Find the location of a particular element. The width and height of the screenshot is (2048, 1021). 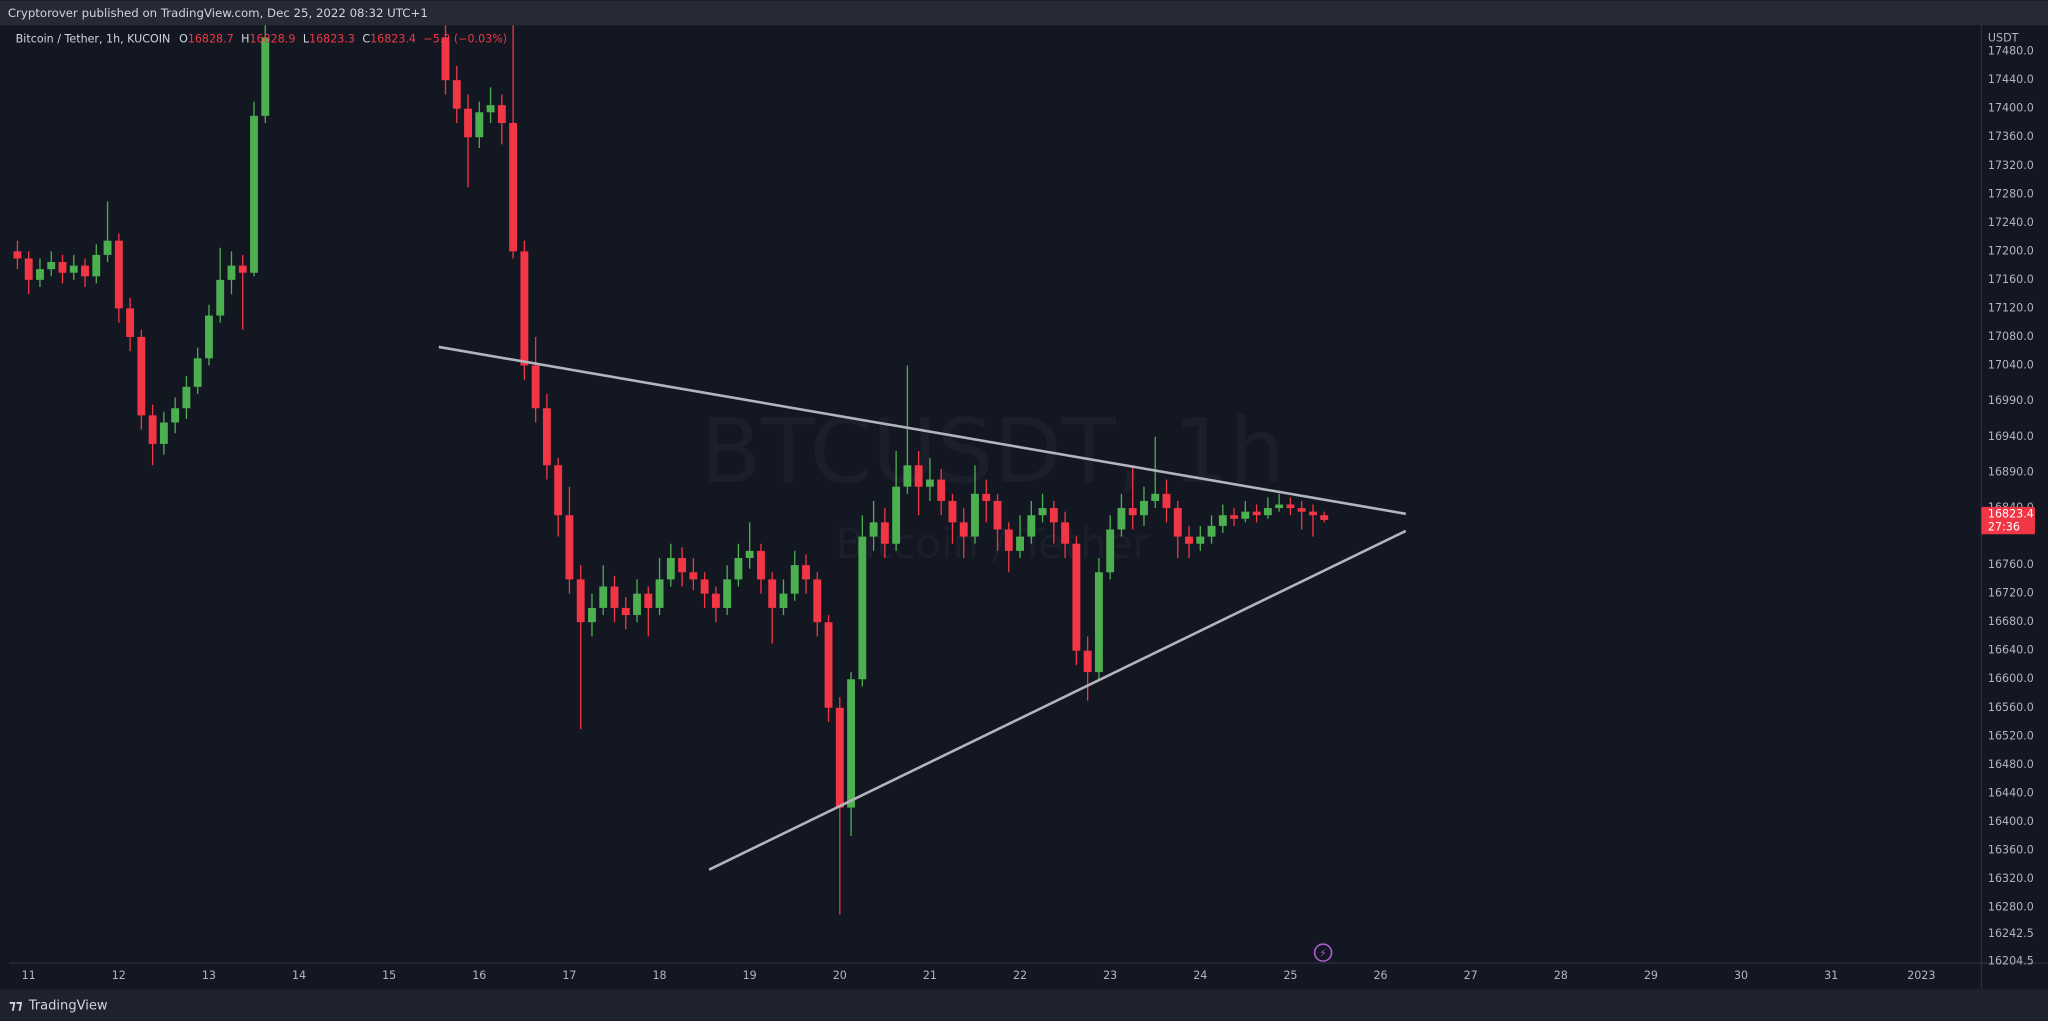

x-tick-label: 2023 is located at coordinates (1921, 975).